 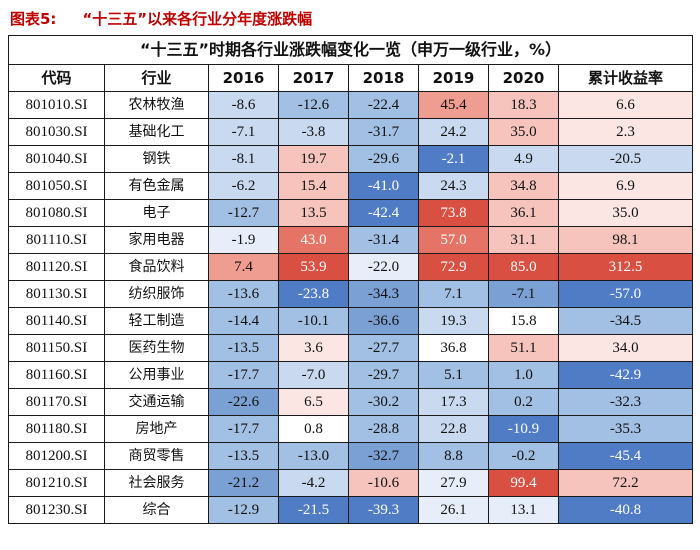 I want to click on table-row: 801130.SI 纺织服饰 -13.6 -23.8 -34.3 7.1 -7.1 -57.0, so click(x=351, y=294).